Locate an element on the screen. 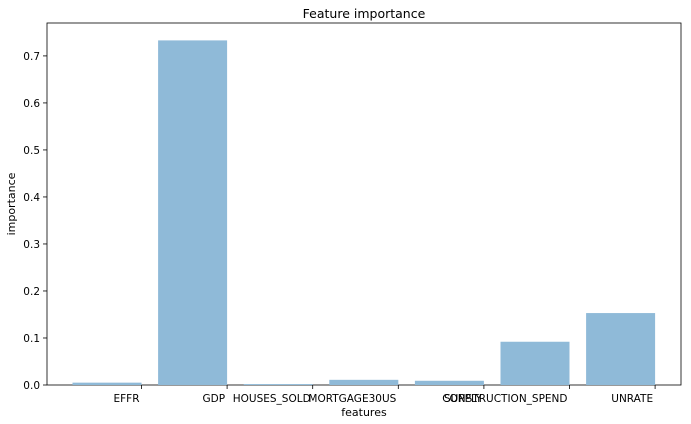  y-axis: 0.0 0.1 0.2 0.3 0.4 0.5 0.6 0.7 is located at coordinates (35, 221).